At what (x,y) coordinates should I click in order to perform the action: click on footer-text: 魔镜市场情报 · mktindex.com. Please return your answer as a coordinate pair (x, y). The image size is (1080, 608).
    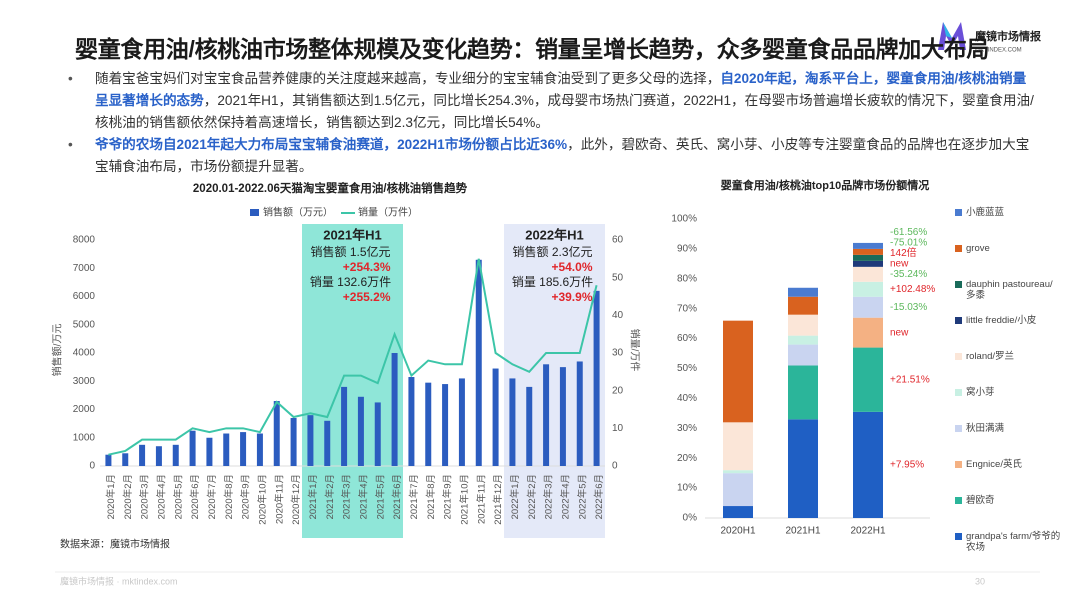
    Looking at the image, I should click on (119, 580).